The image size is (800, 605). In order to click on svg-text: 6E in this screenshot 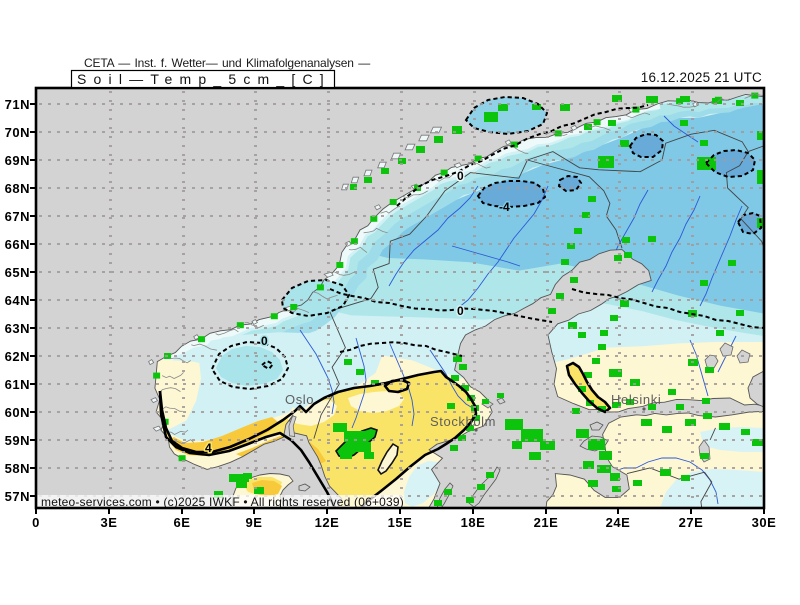, I will do `click(182, 522)`.